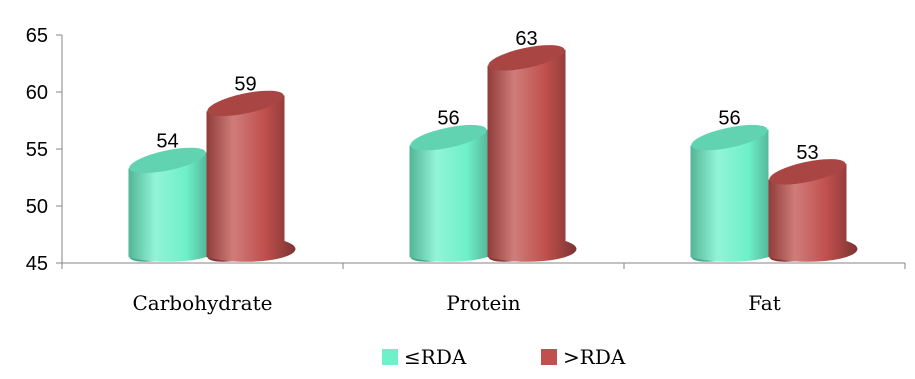 The image size is (915, 379). Describe the element at coordinates (435, 357) in the screenshot. I see `legend-label: ≤RDA` at that location.